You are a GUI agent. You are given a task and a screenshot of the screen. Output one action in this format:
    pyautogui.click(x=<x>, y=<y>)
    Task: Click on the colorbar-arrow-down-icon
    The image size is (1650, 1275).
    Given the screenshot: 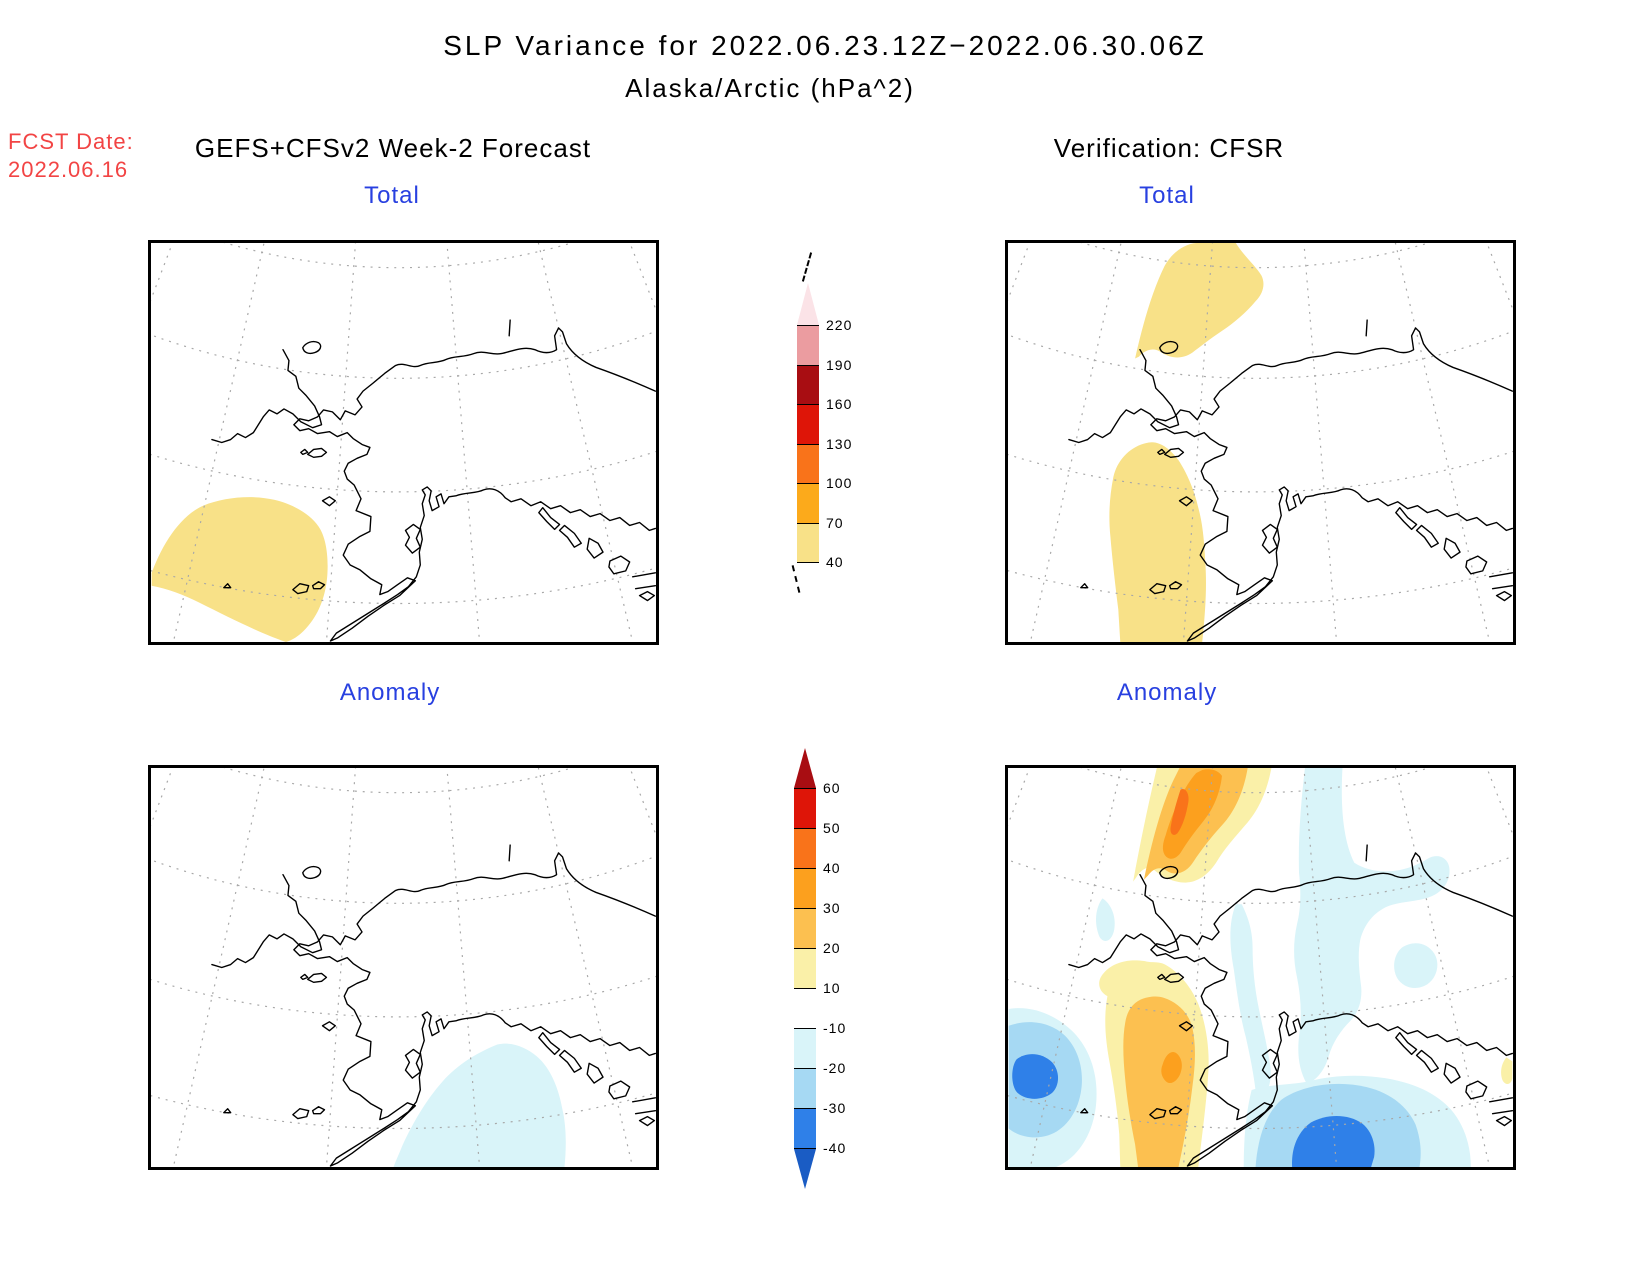 What is the action you would take?
    pyautogui.click(x=805, y=1169)
    